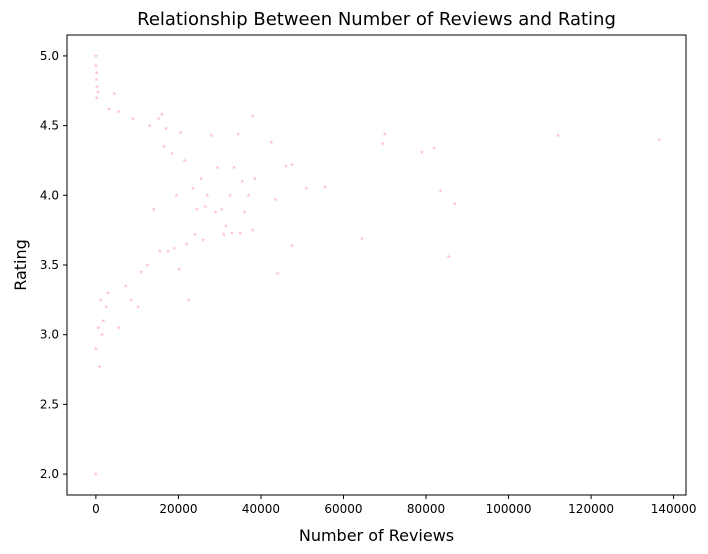 The width and height of the screenshot is (708, 554). Describe the element at coordinates (49, 195) in the screenshot. I see `y-tick-label: 4.0` at that location.